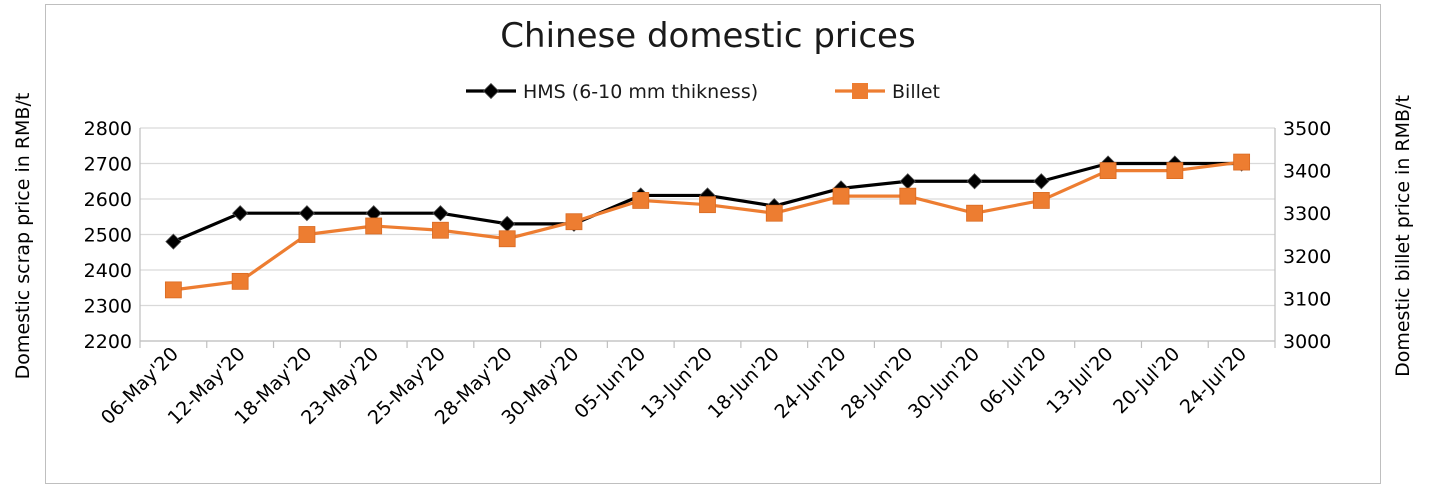 Image resolution: width=1429 pixels, height=487 pixels. What do you see at coordinates (108, 271) in the screenshot?
I see `y-left-tick-label: 2400` at bounding box center [108, 271].